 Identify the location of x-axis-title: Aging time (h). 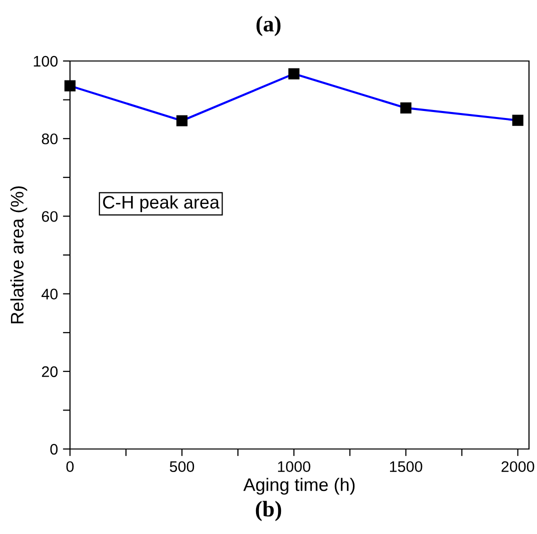
(299, 486).